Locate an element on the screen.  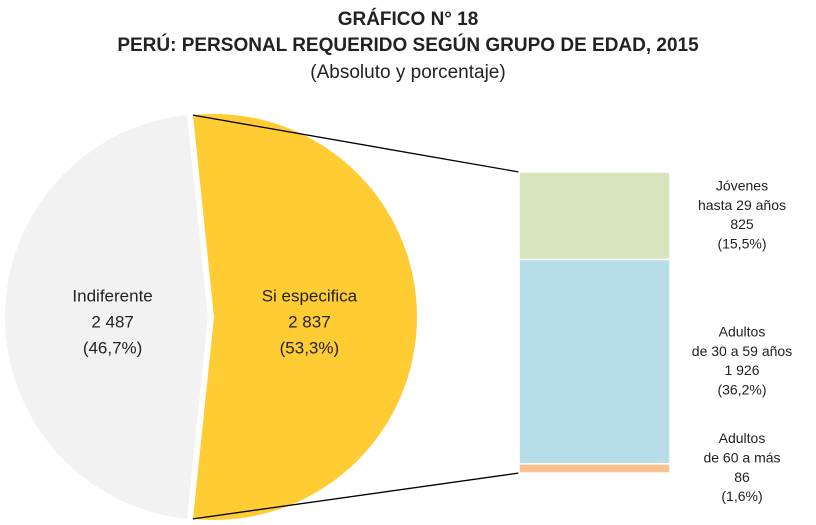
pie-label: (53,3%) is located at coordinates (310, 347).